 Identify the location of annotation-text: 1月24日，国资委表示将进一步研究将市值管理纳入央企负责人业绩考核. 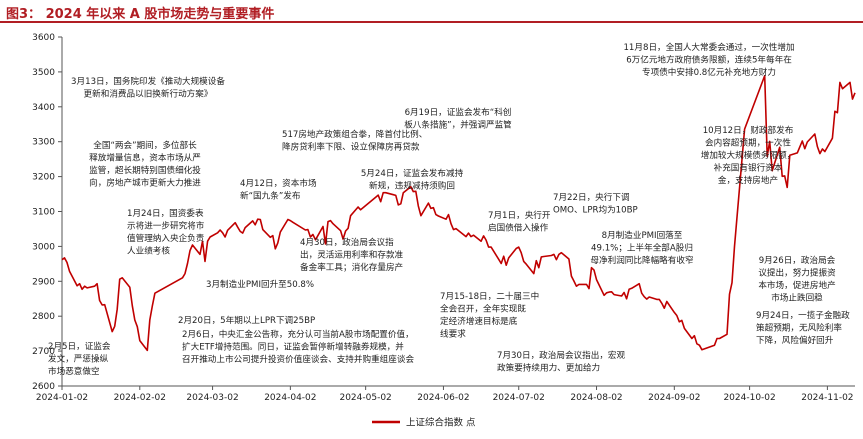
(166, 232).